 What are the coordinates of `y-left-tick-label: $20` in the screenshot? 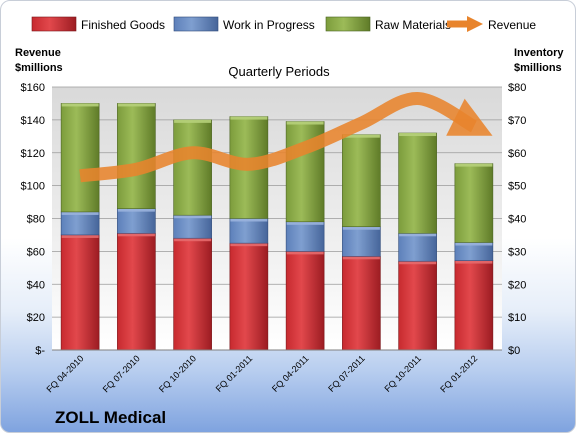 It's located at (36, 318).